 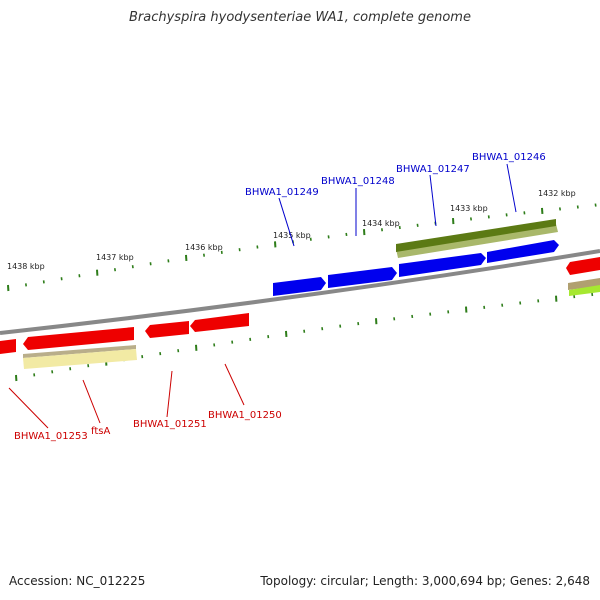 I want to click on gene-label: BHWA1_01253, so click(x=51, y=436).